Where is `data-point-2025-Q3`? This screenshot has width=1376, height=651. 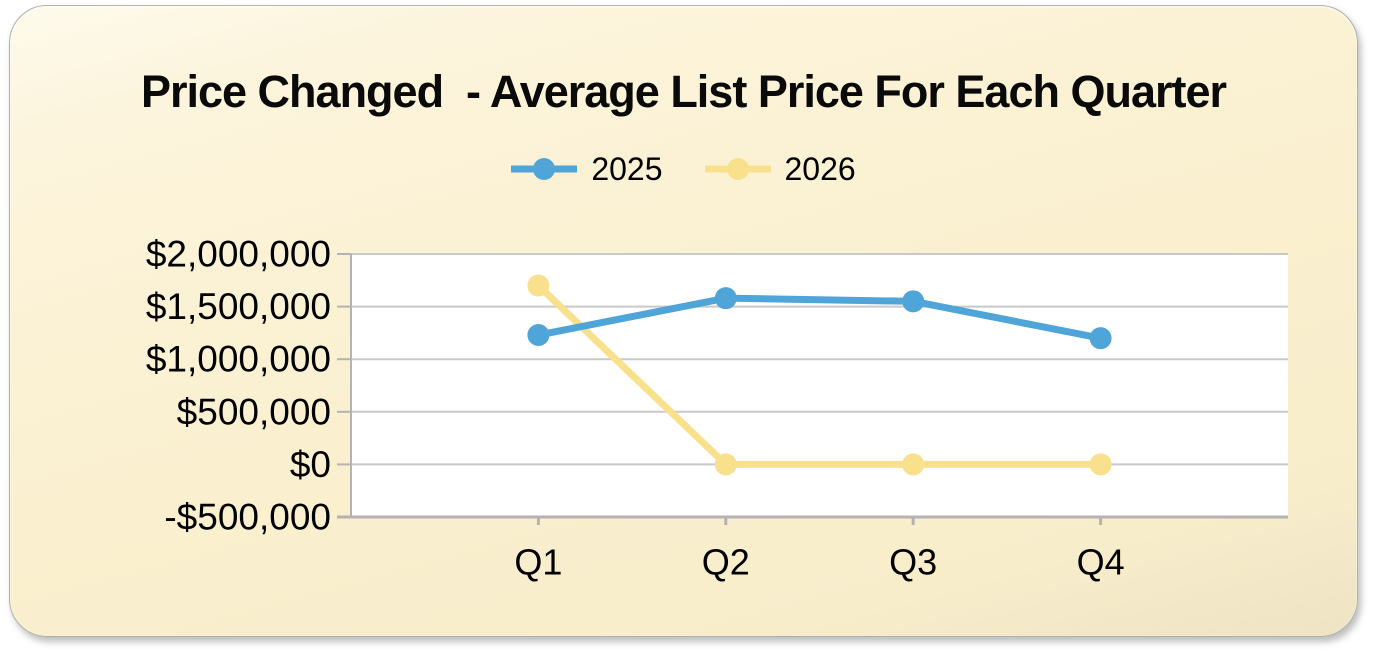 data-point-2025-Q3 is located at coordinates (913, 301).